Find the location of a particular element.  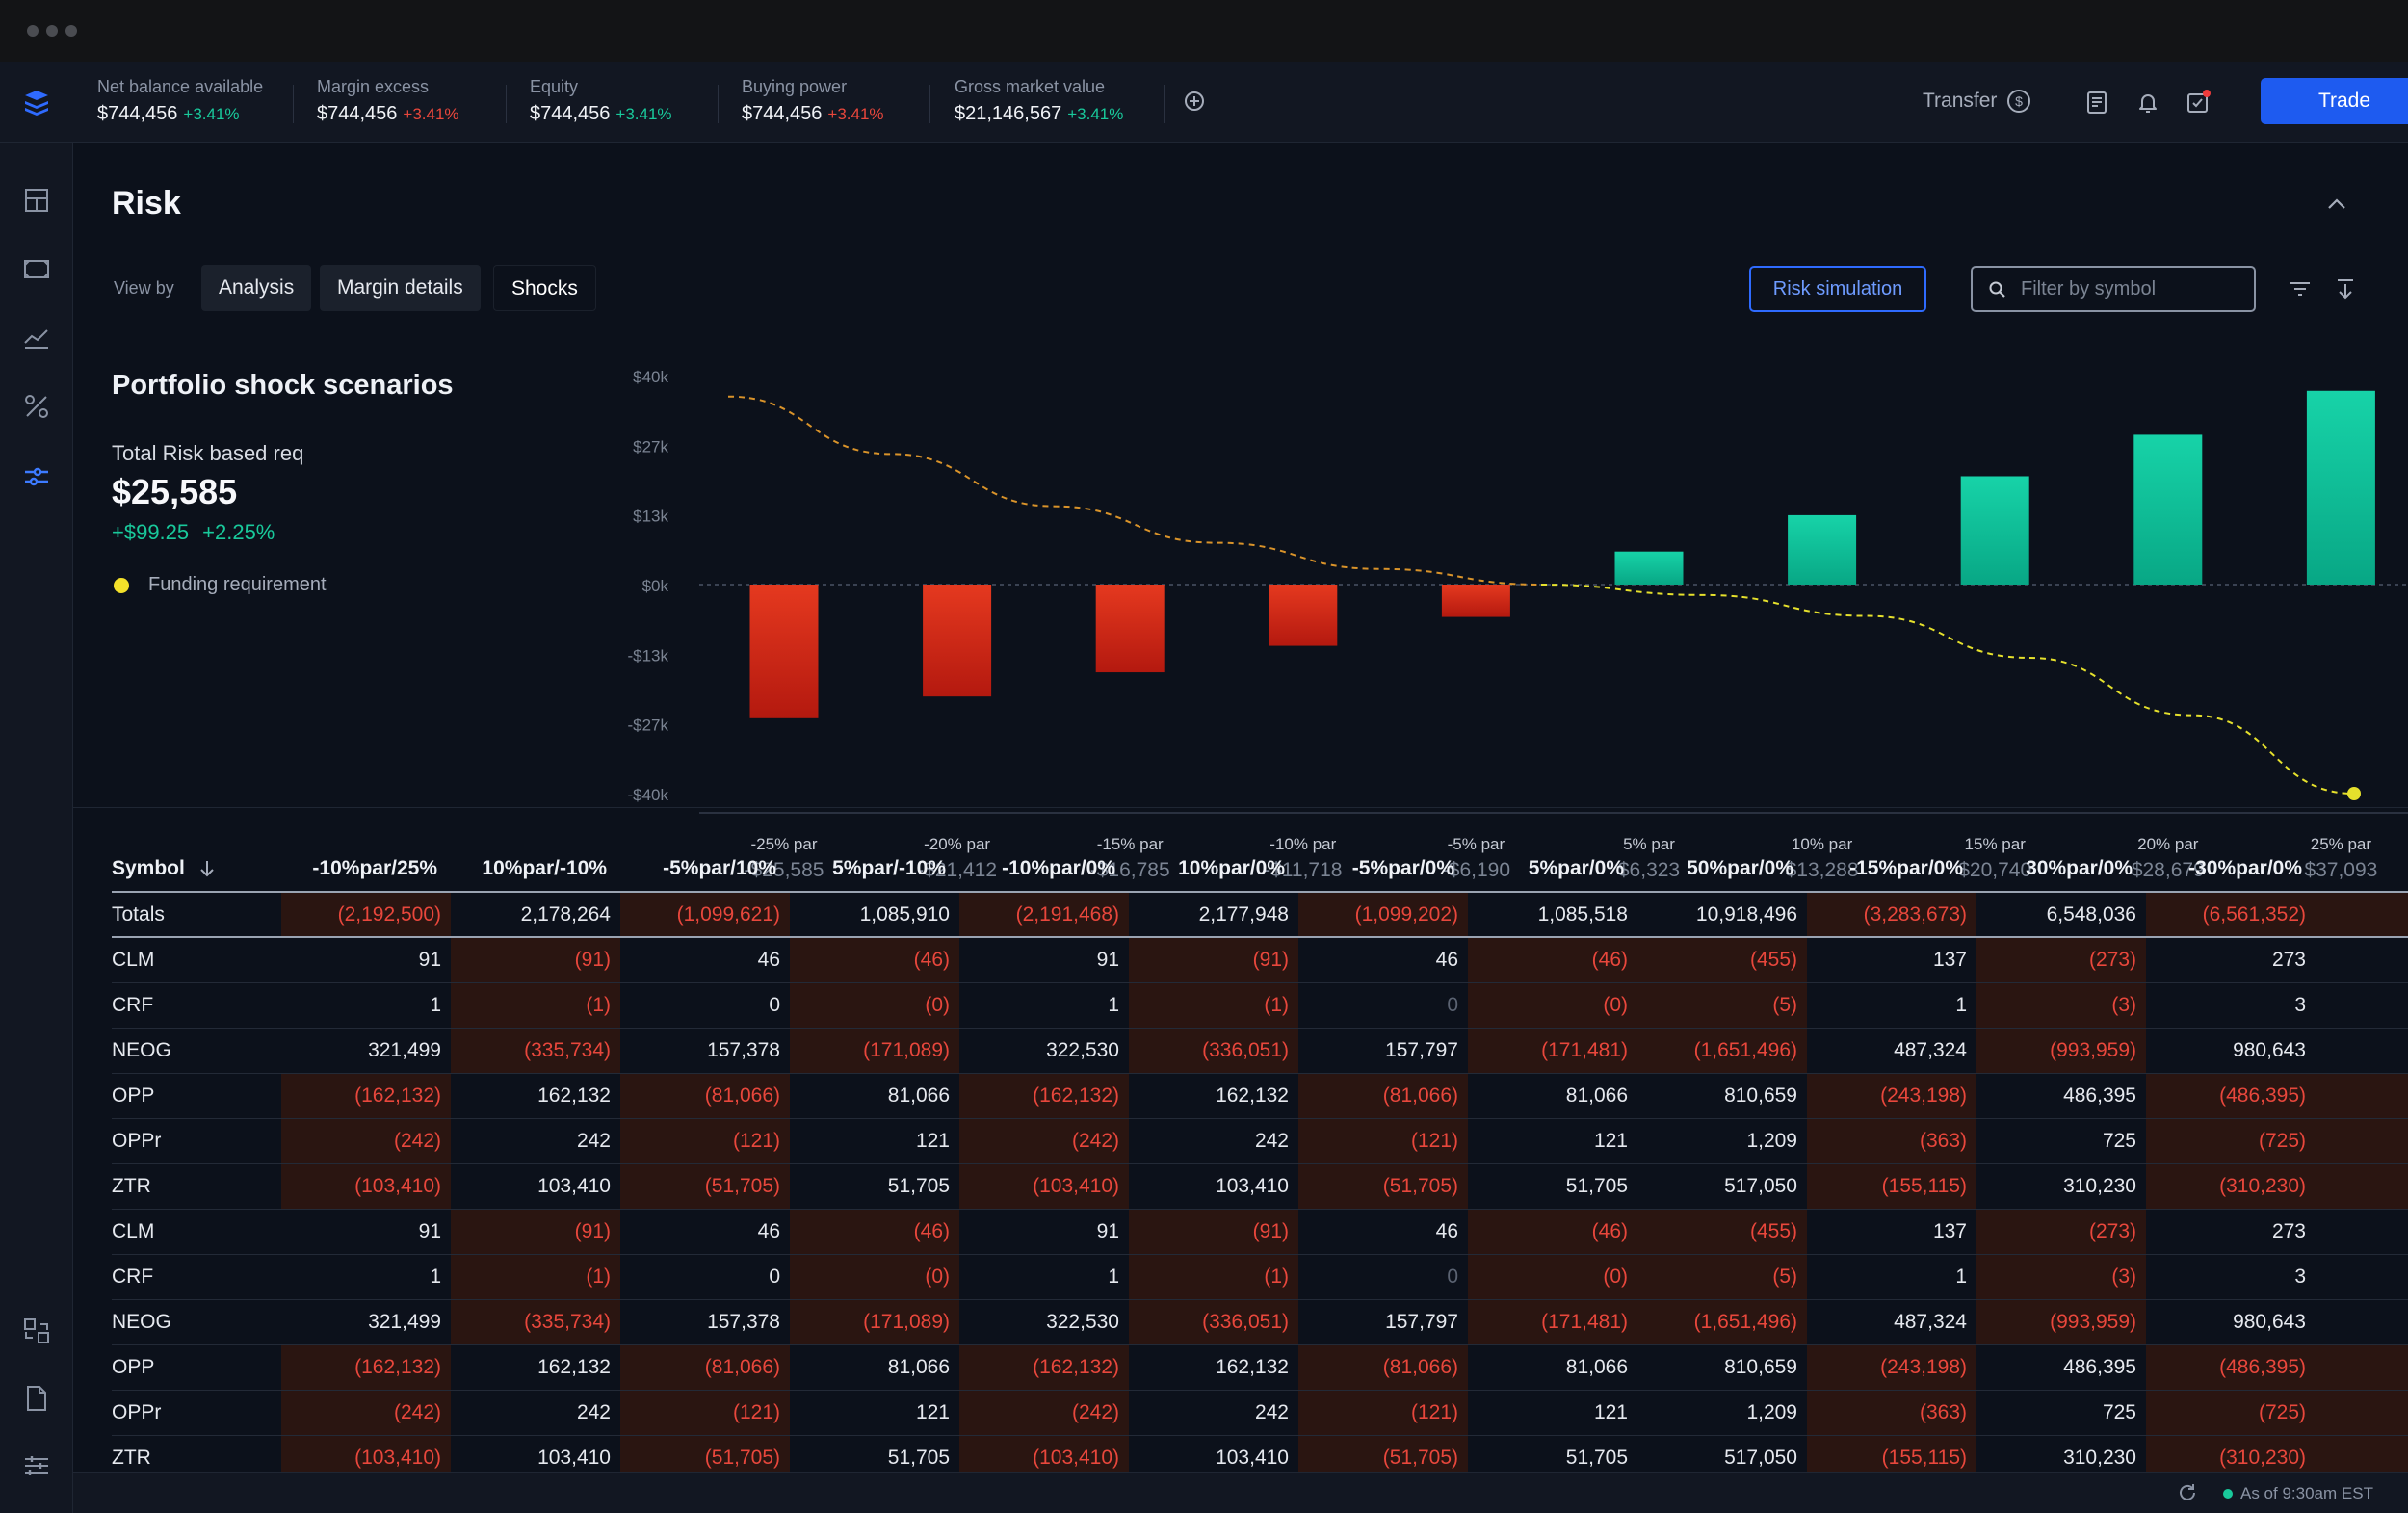

column-header: -10%par/25% is located at coordinates (366, 869).